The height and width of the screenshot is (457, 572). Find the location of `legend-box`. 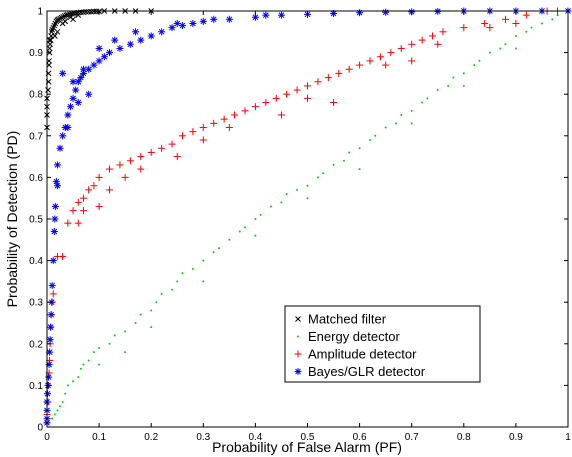

legend-box is located at coordinates (382, 344).